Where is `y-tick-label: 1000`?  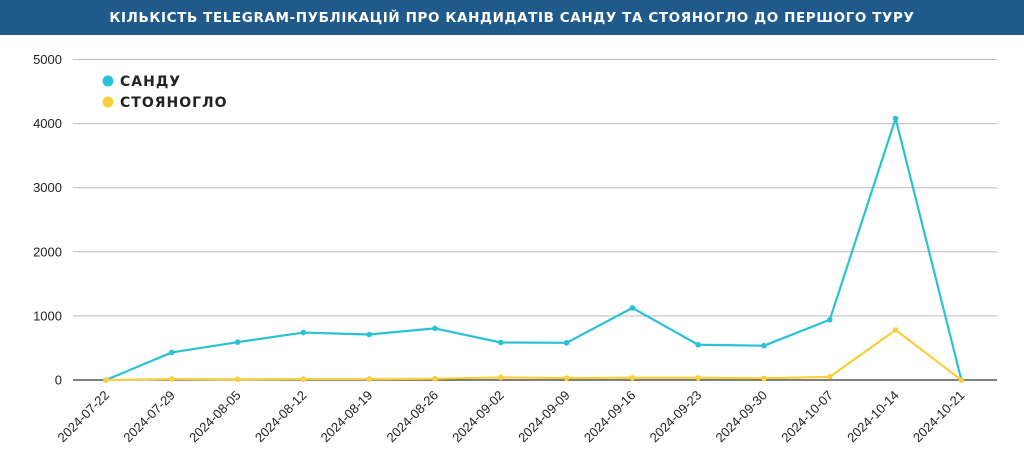
y-tick-label: 1000 is located at coordinates (47, 315).